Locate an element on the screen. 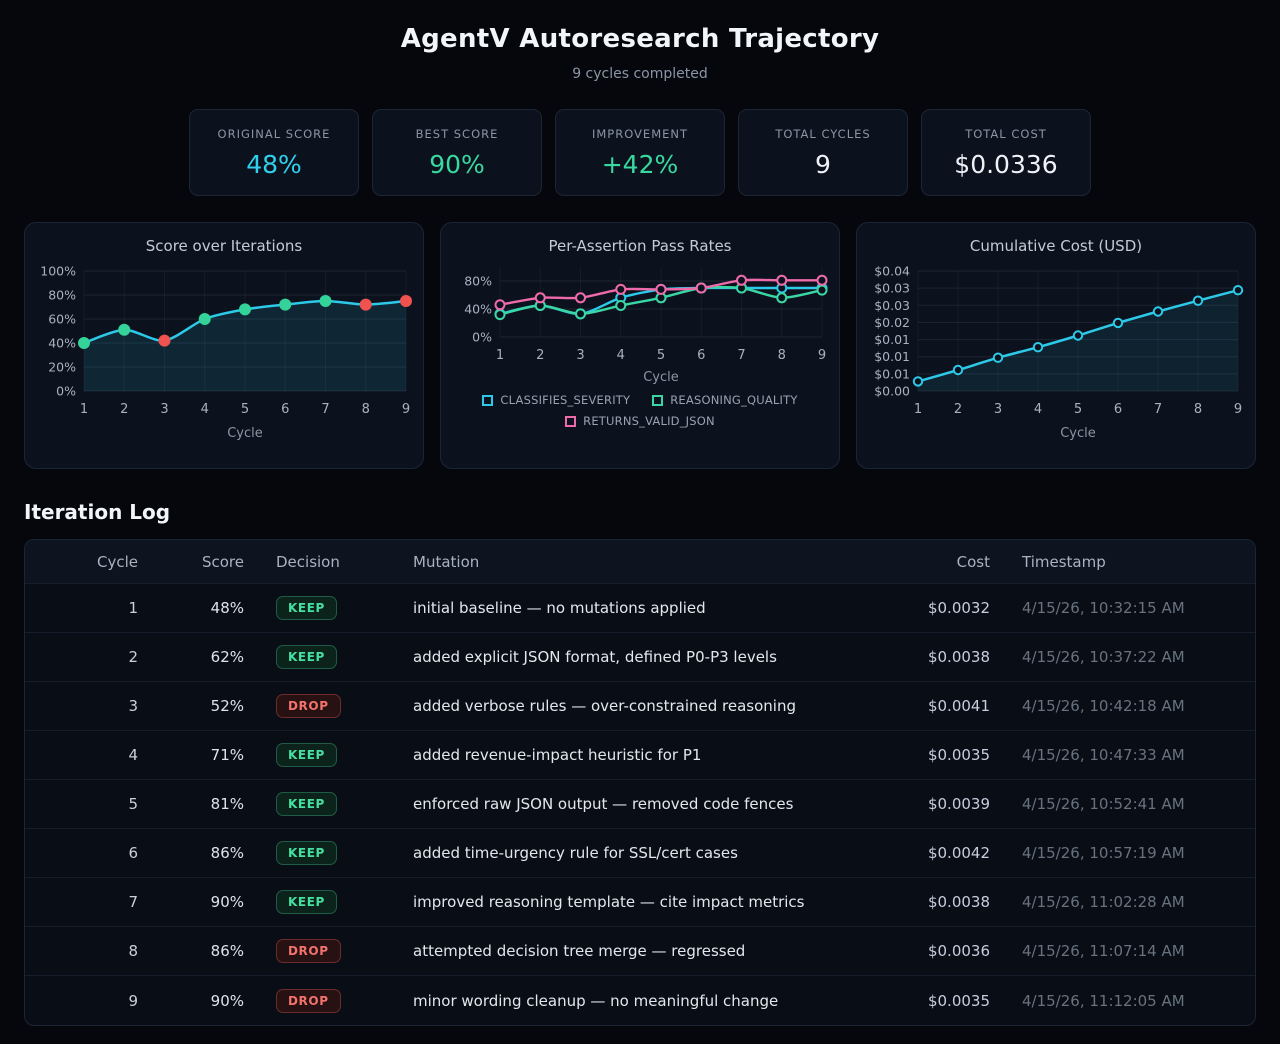 Image resolution: width=1280 pixels, height=1044 pixels. timestamp-cell: 4/15/26, 11:07:14 AM is located at coordinates (1103, 951).